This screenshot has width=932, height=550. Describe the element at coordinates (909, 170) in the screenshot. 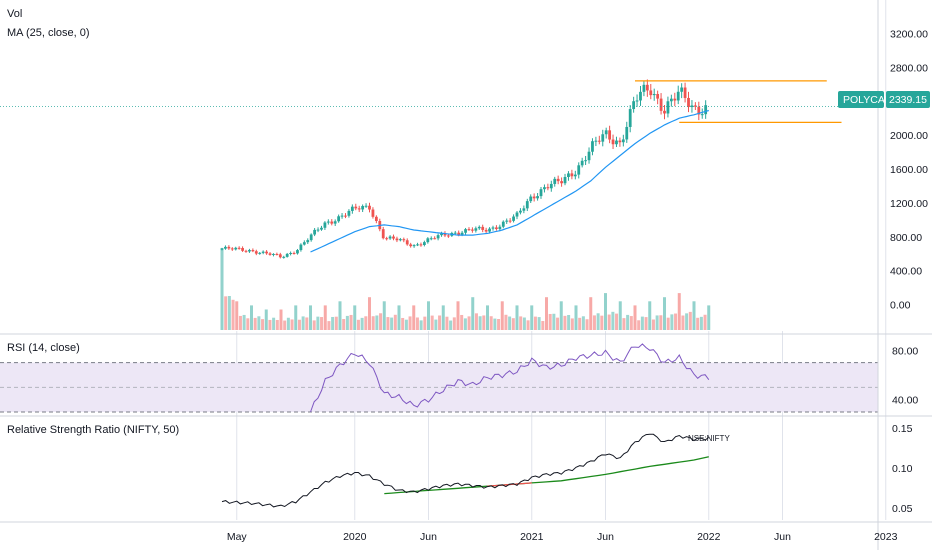

I see `price-tick-4: 1600.00` at that location.